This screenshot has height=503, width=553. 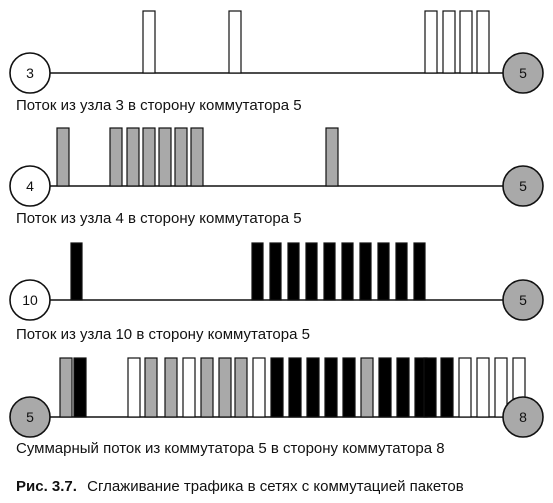 I want to click on source-node-label: 4, so click(x=30, y=186).